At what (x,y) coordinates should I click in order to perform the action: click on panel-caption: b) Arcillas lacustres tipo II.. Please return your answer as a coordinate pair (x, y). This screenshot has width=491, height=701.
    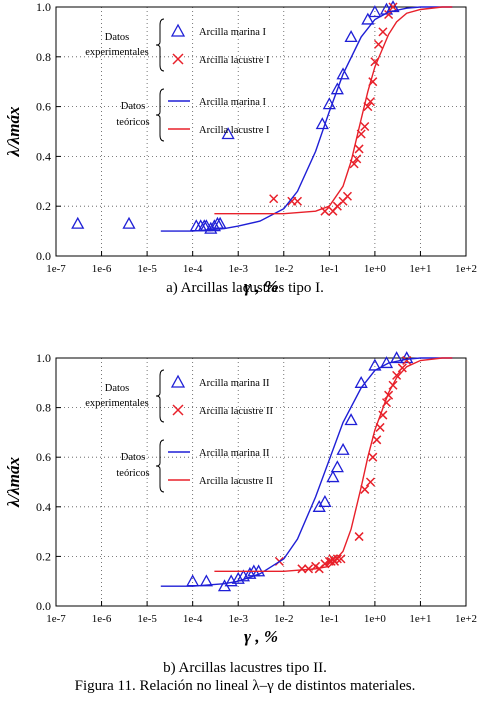
    Looking at the image, I should click on (245, 668).